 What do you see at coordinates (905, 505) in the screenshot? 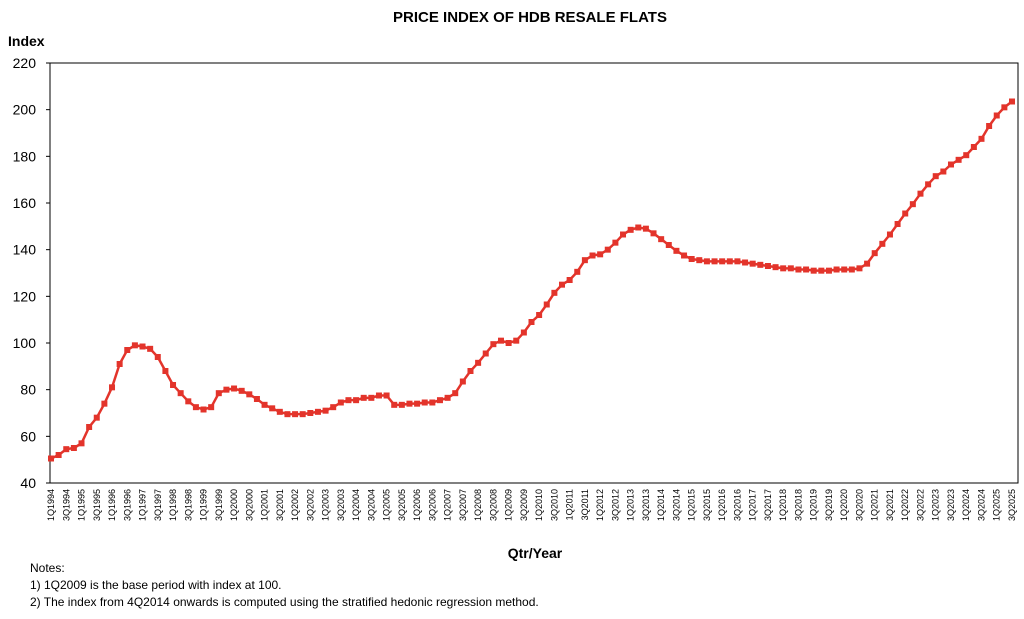
I see `x-tick-label: 1Q2022` at bounding box center [905, 505].